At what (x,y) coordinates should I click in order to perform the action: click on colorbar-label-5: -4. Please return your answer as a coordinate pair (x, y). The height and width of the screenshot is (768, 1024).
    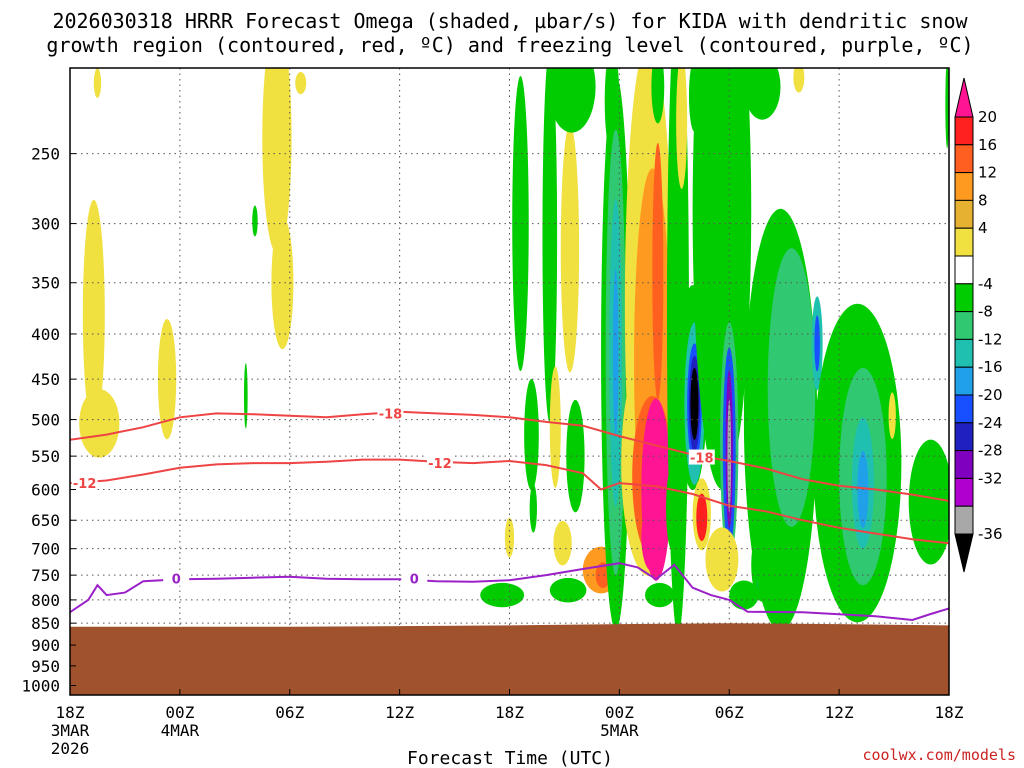
    Looking at the image, I should click on (985, 284).